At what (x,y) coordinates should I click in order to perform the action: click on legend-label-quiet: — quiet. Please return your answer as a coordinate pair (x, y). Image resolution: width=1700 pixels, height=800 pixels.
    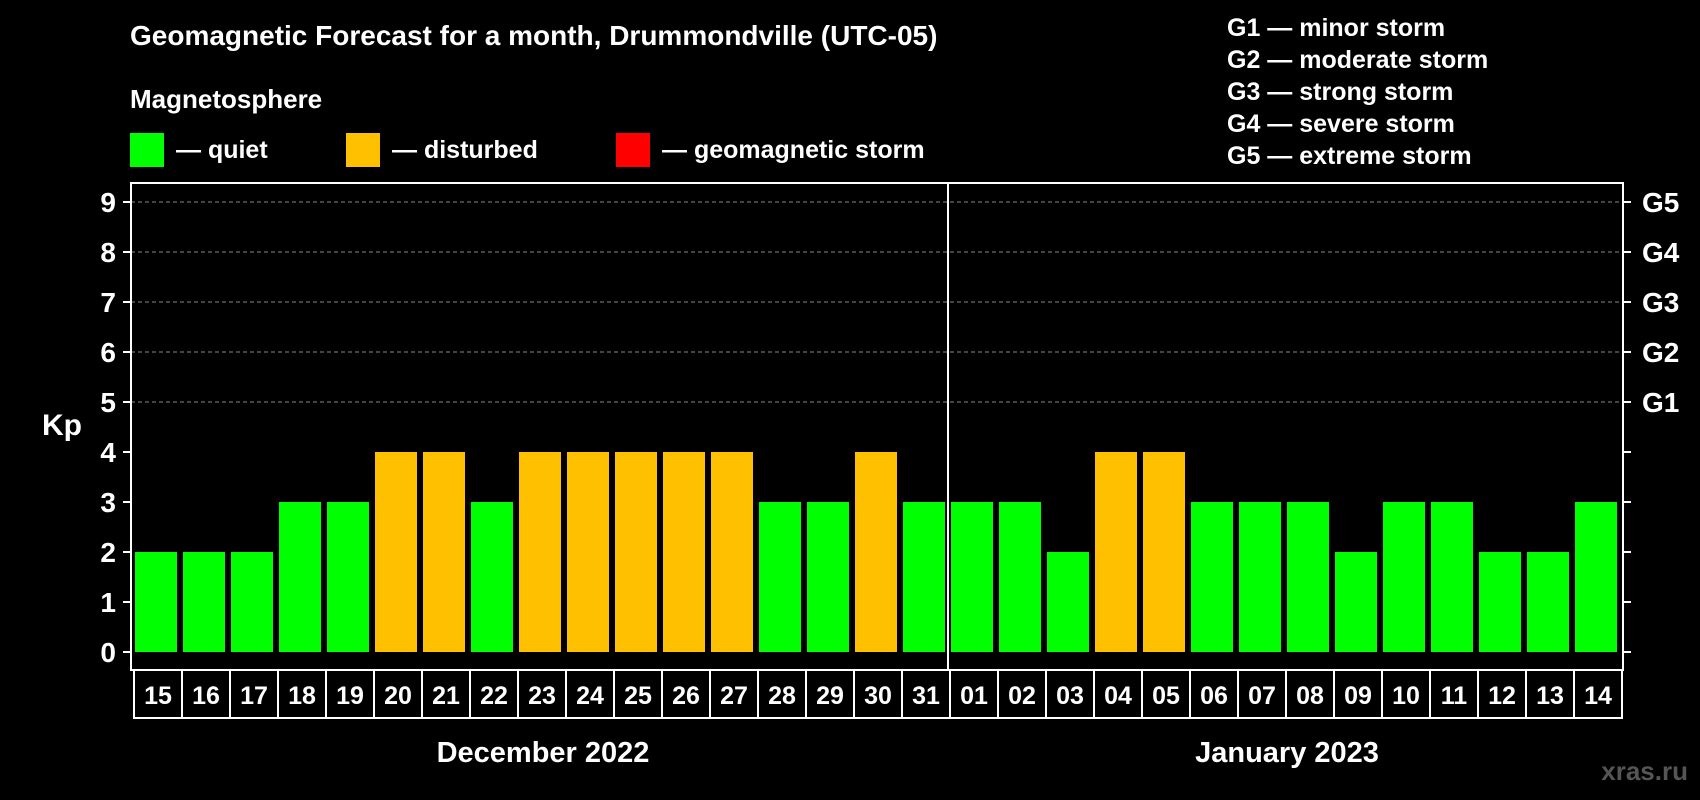
    Looking at the image, I should click on (222, 149).